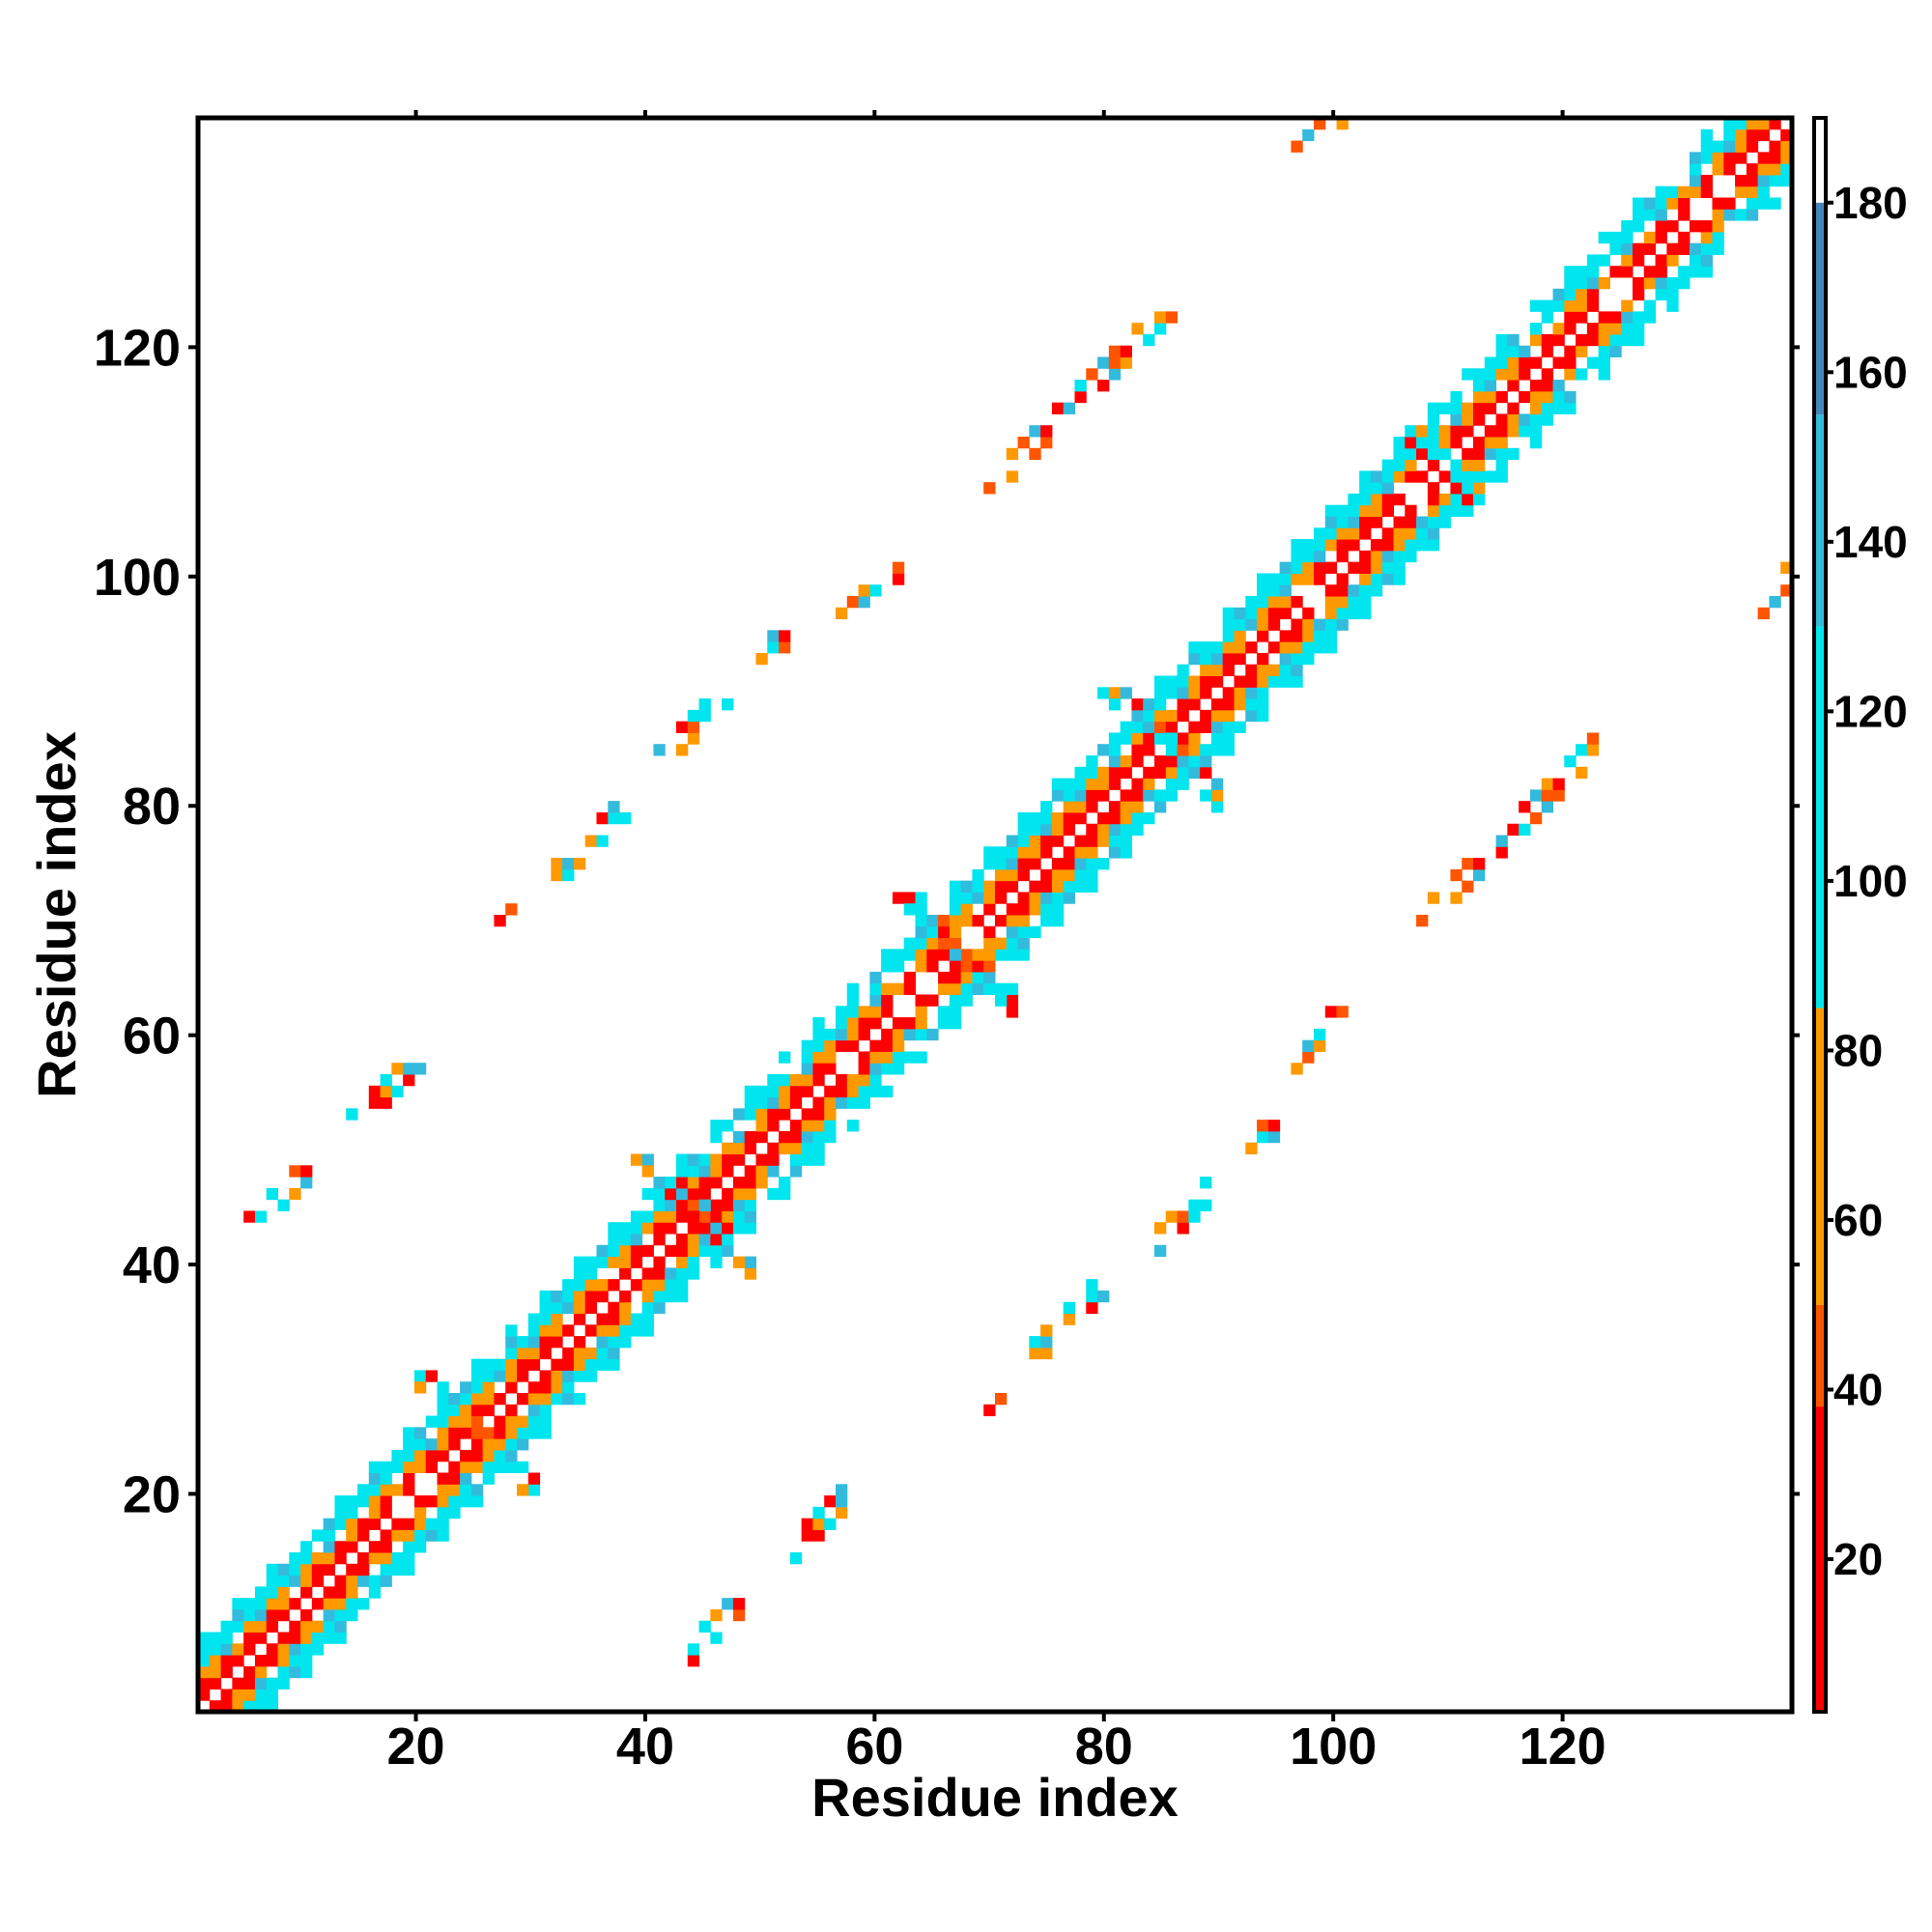  What do you see at coordinates (1858, 1389) in the screenshot?
I see `colorbar-tick-label: 40` at bounding box center [1858, 1389].